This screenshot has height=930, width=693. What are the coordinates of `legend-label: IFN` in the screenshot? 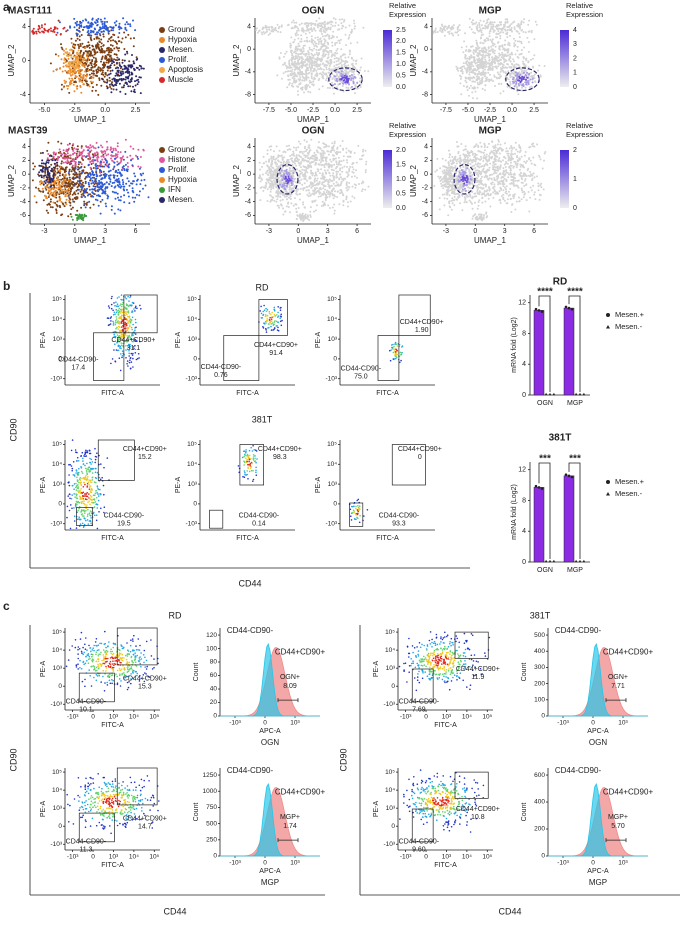 It's located at (174, 189).